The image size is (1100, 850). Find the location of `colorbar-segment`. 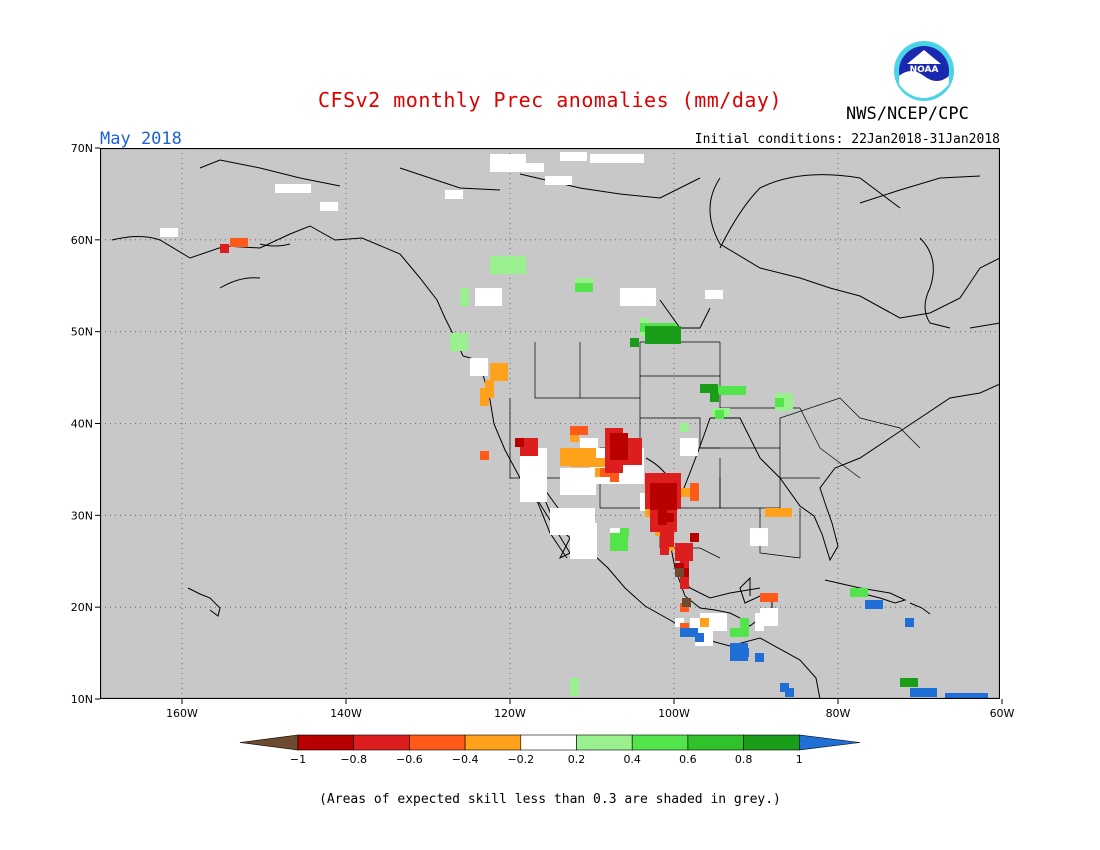

colorbar-segment is located at coordinates (326, 742).